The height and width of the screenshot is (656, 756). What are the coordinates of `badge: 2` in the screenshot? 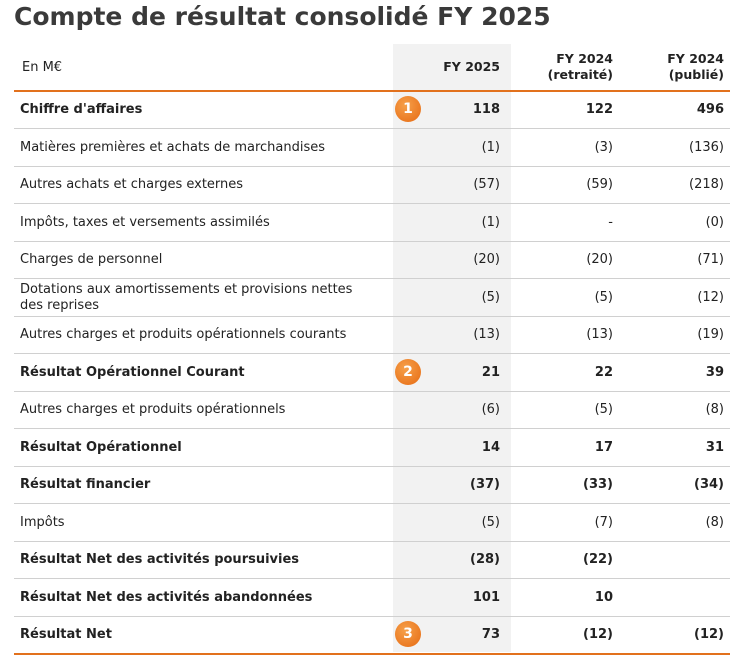 It's located at (408, 371).